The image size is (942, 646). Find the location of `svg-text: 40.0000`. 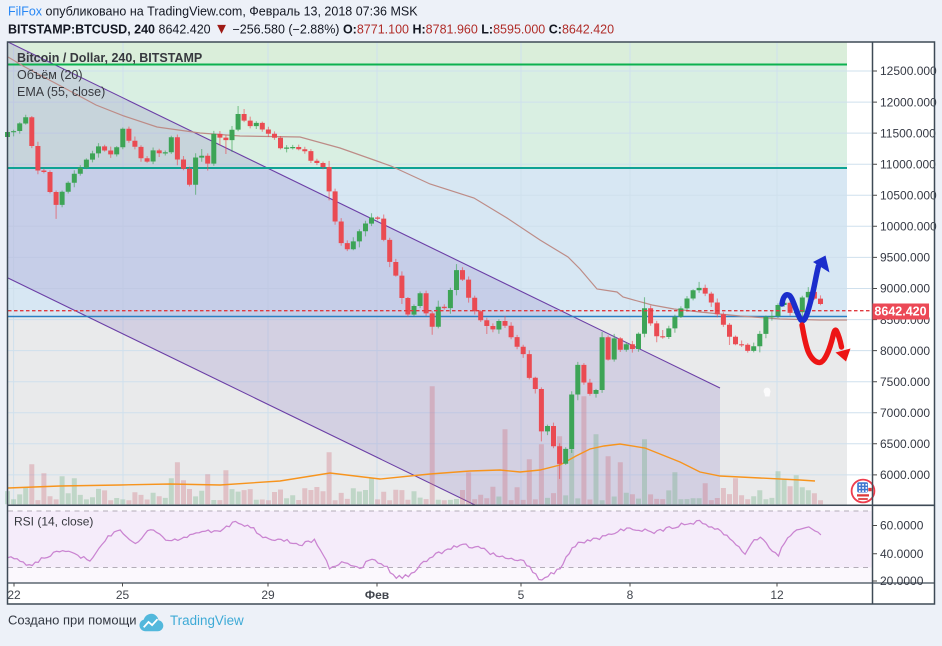

svg-text: 40.0000 is located at coordinates (902, 554).